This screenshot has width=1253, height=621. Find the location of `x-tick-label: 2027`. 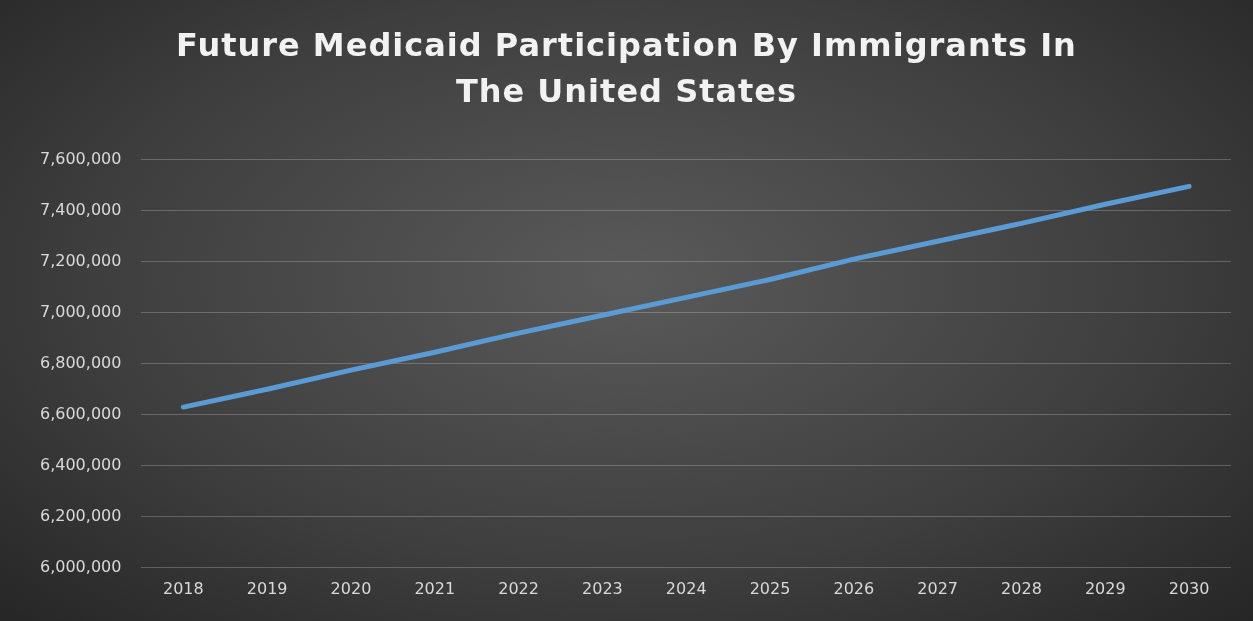

x-tick-label: 2027 is located at coordinates (938, 588).